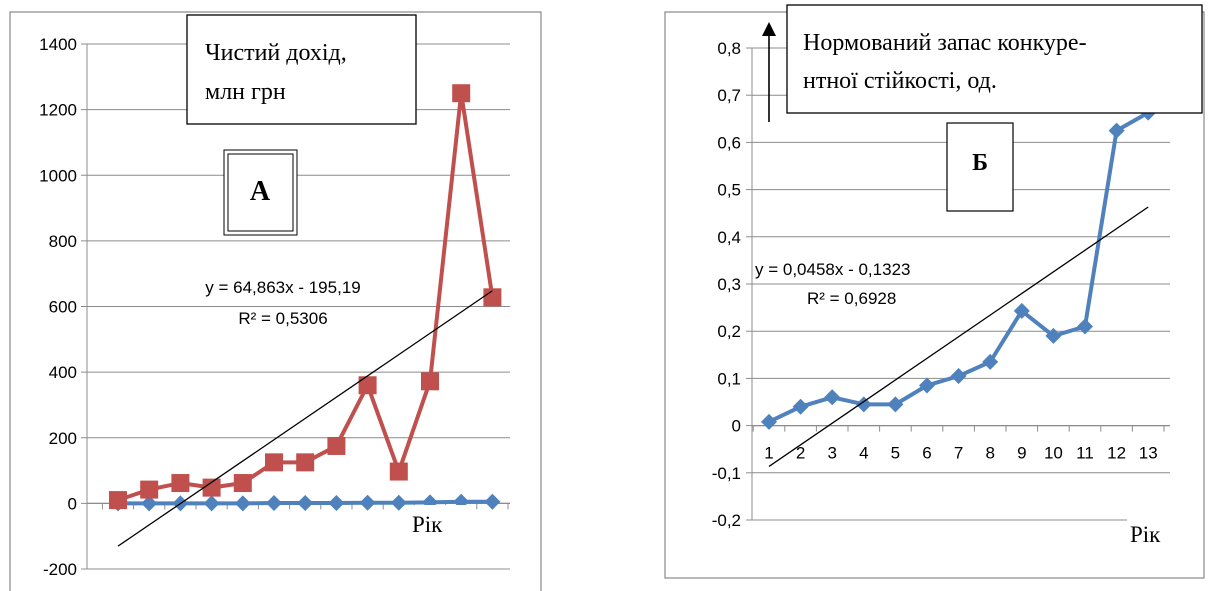  I want to click on chart-a-trend-r2: R² = 0,5306, so click(282, 318).